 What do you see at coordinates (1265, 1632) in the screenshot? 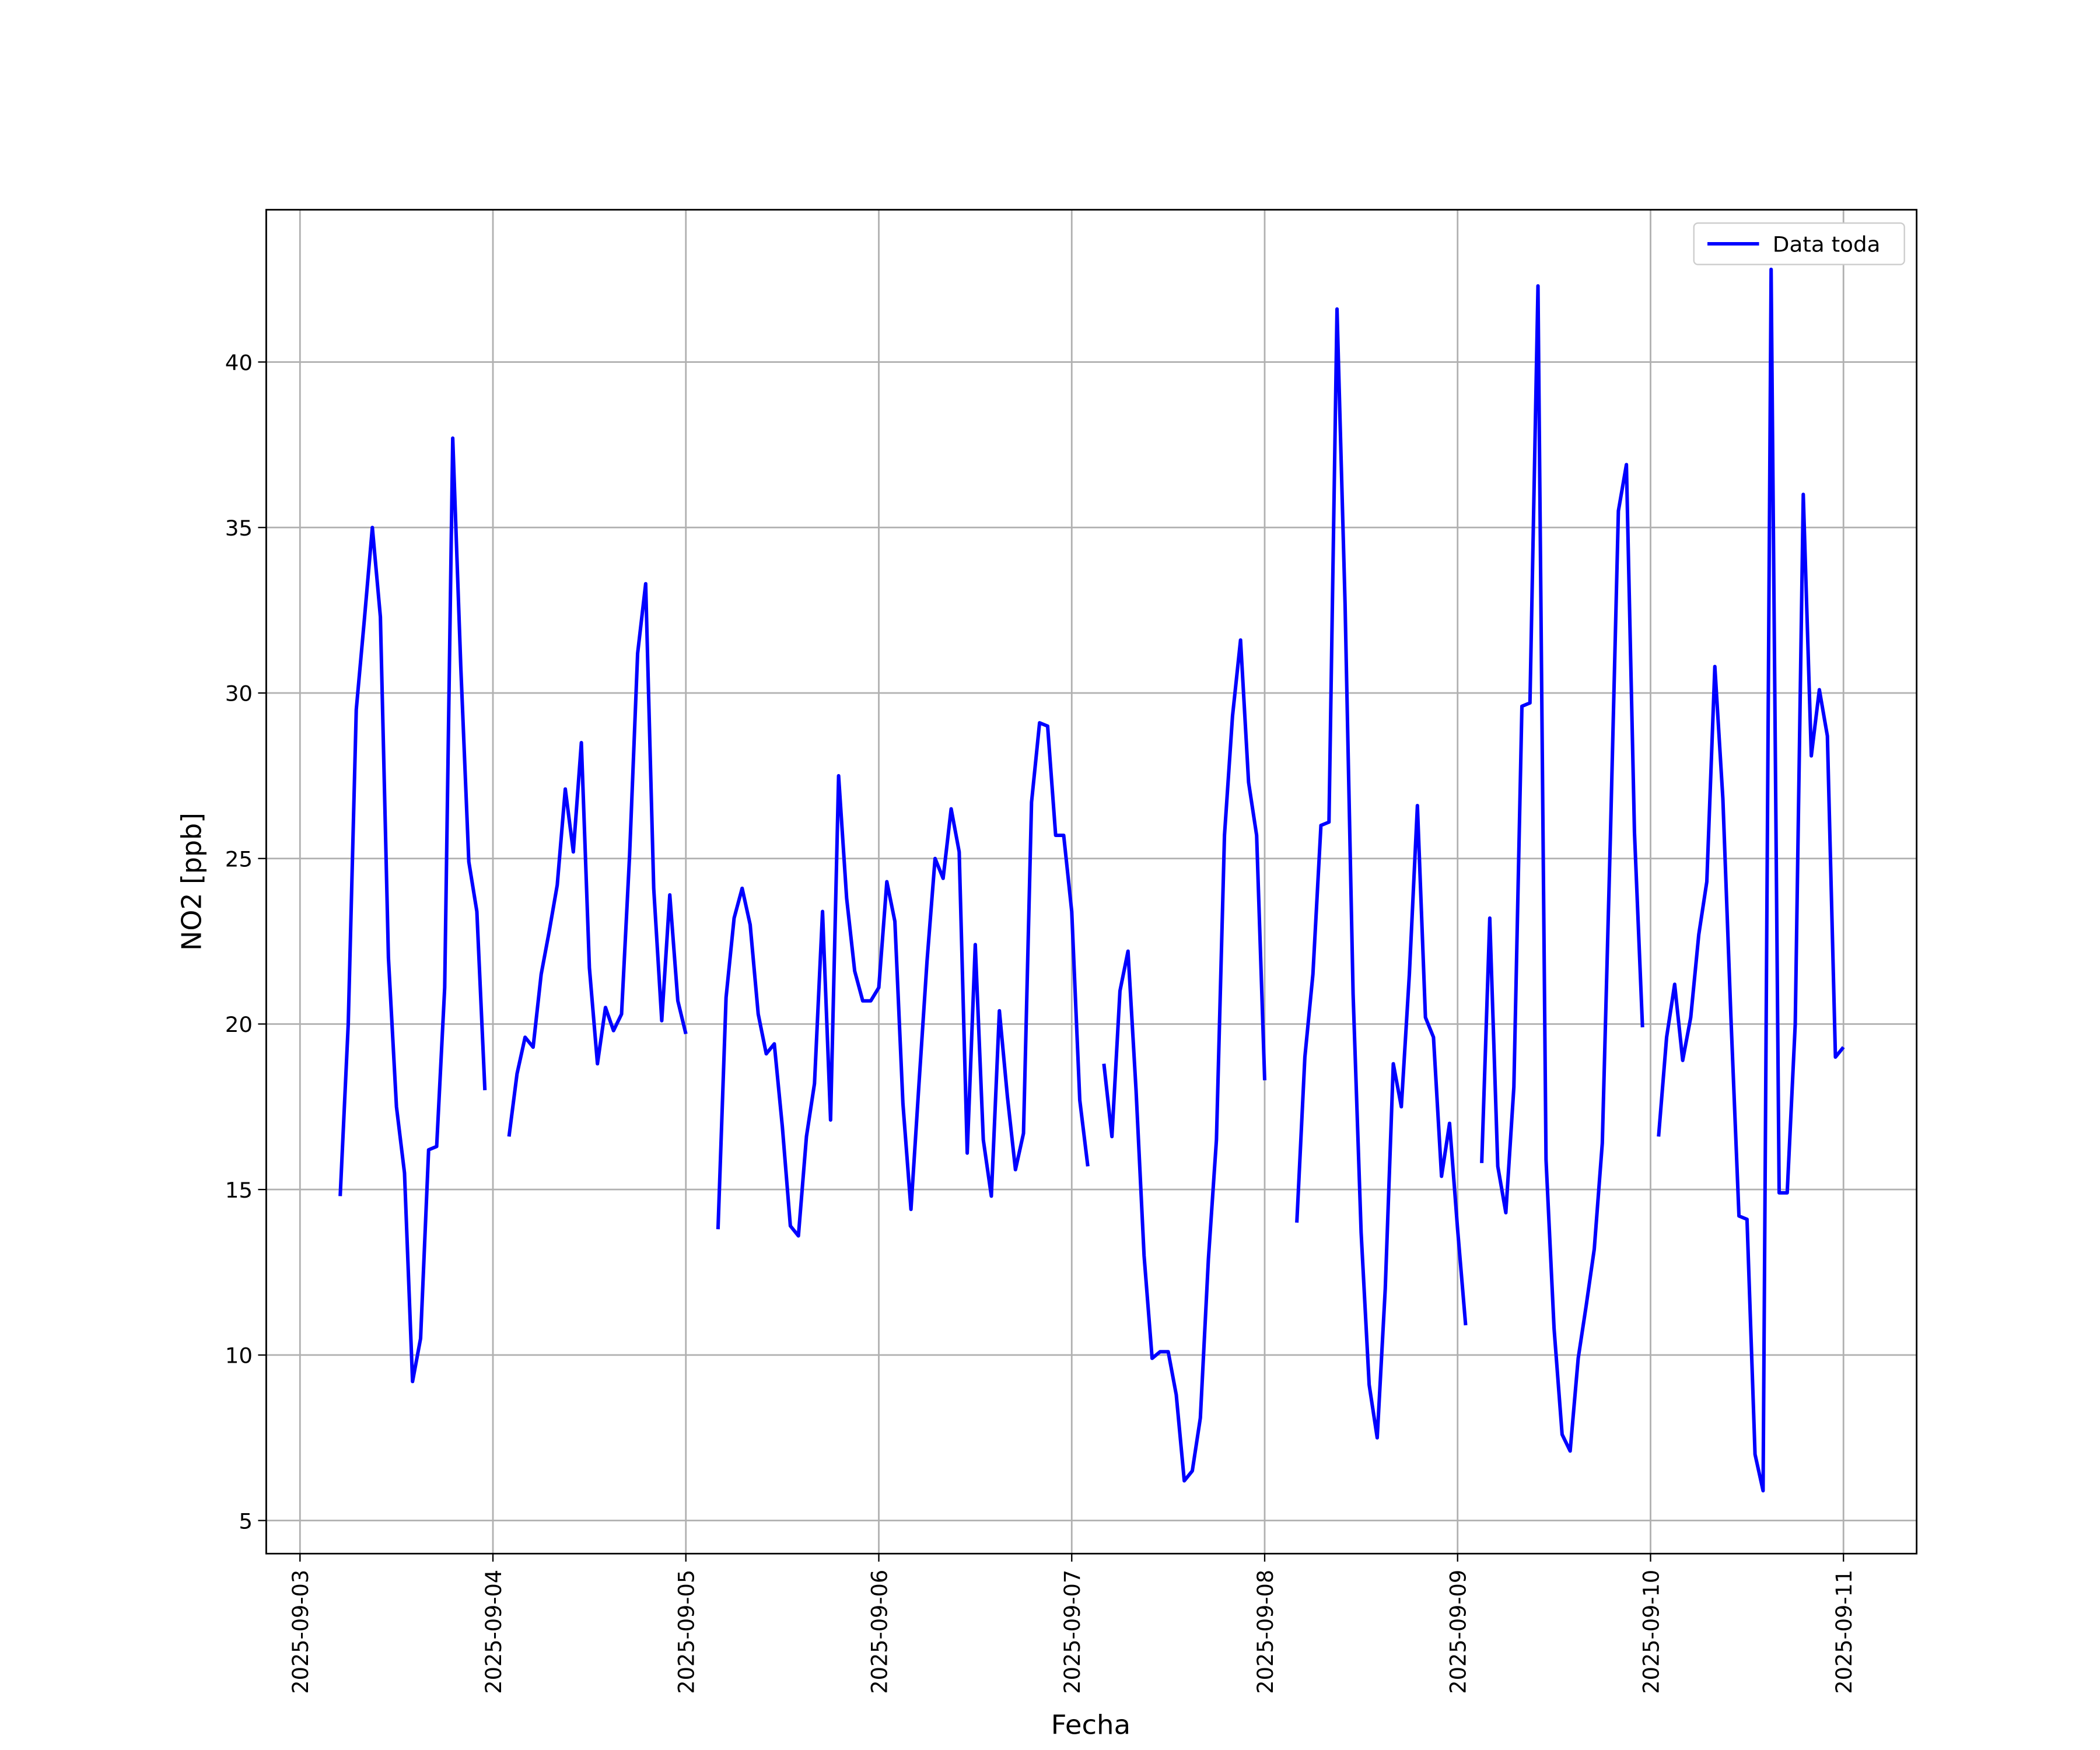
I see `x-tick-label: 2025-09-08` at bounding box center [1265, 1632].